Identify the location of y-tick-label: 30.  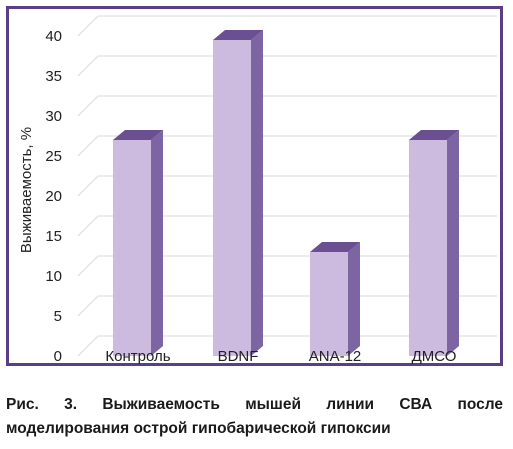
(53, 116).